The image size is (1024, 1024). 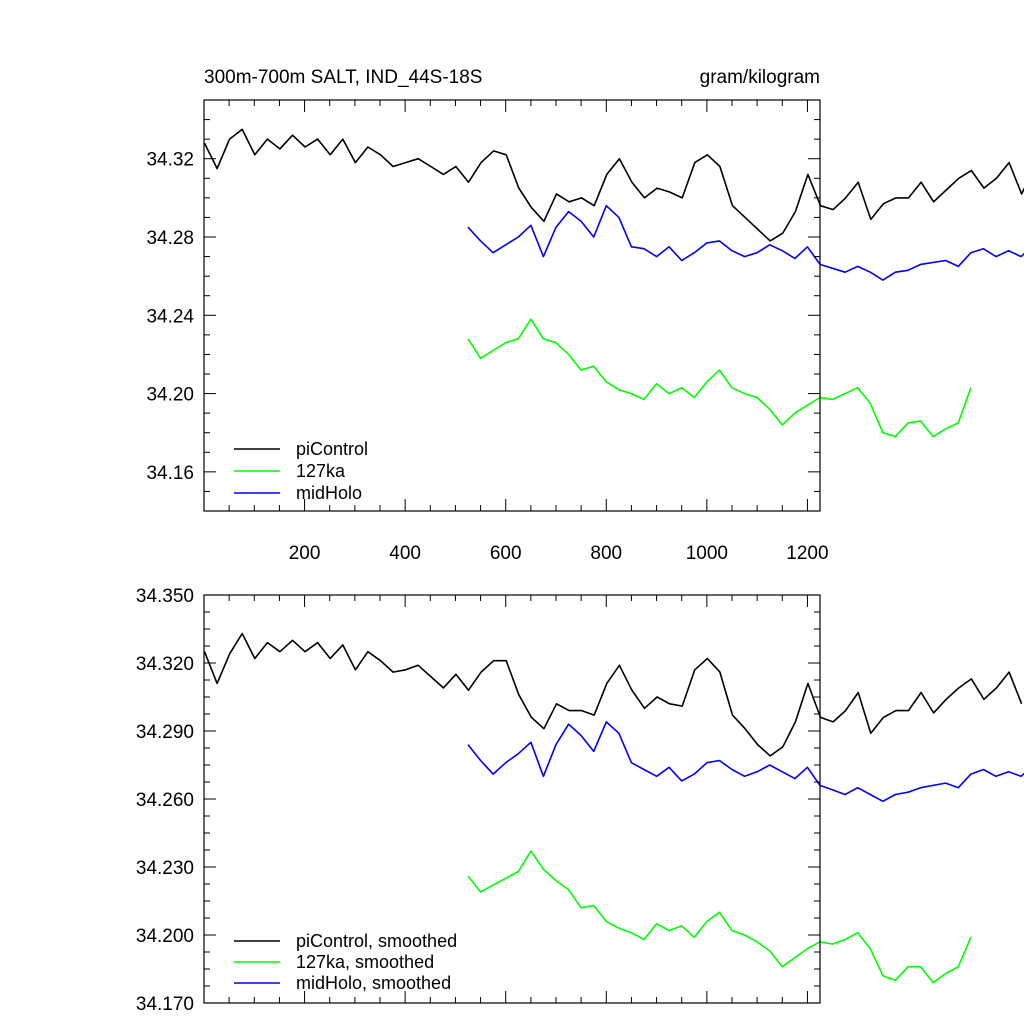 I want to click on bottom-series-midholo-smoothed, so click(x=745, y=762).